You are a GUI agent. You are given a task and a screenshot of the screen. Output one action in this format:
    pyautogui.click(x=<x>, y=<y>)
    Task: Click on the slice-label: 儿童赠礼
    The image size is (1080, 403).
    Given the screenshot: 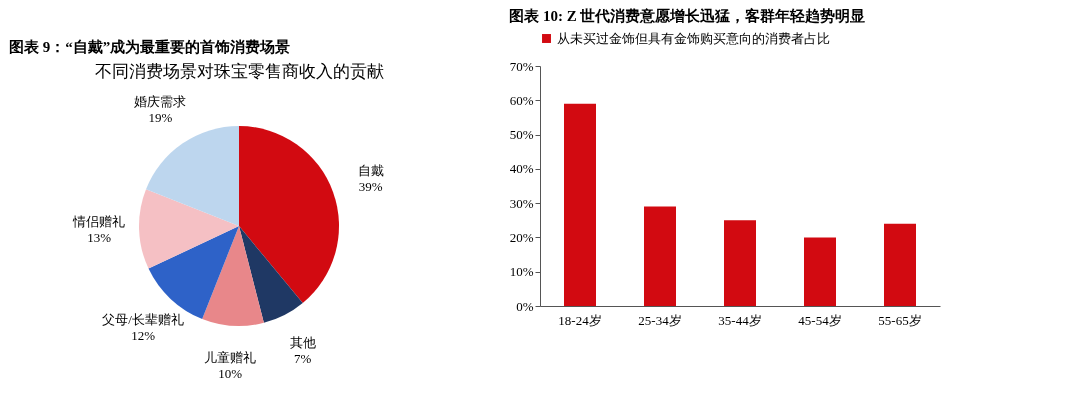 What is the action you would take?
    pyautogui.click(x=230, y=357)
    